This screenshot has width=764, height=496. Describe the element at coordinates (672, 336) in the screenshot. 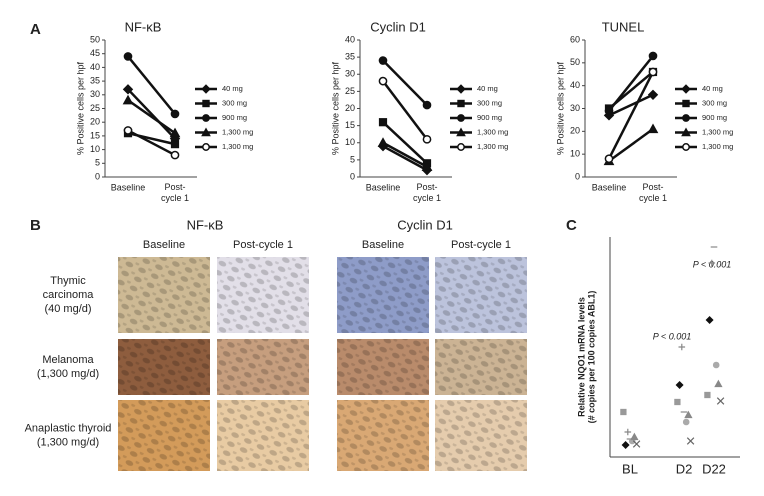

I see `annotation: P < 0.001` at that location.